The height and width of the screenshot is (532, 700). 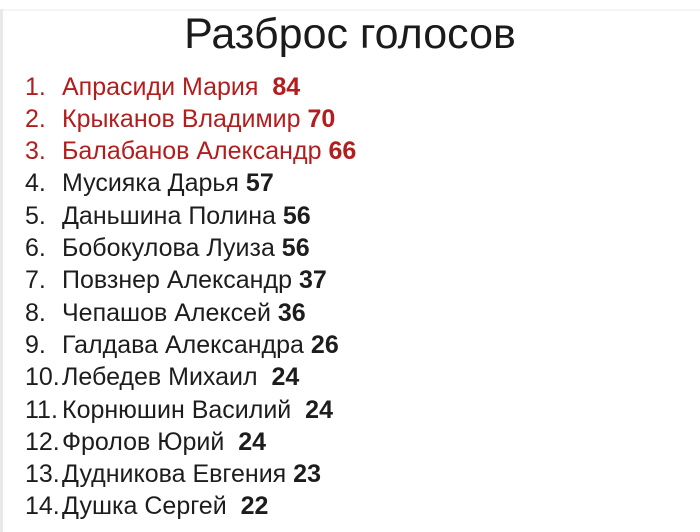 I want to click on list-item: 6. Бобокулова Луиза 56, so click(x=362, y=248).